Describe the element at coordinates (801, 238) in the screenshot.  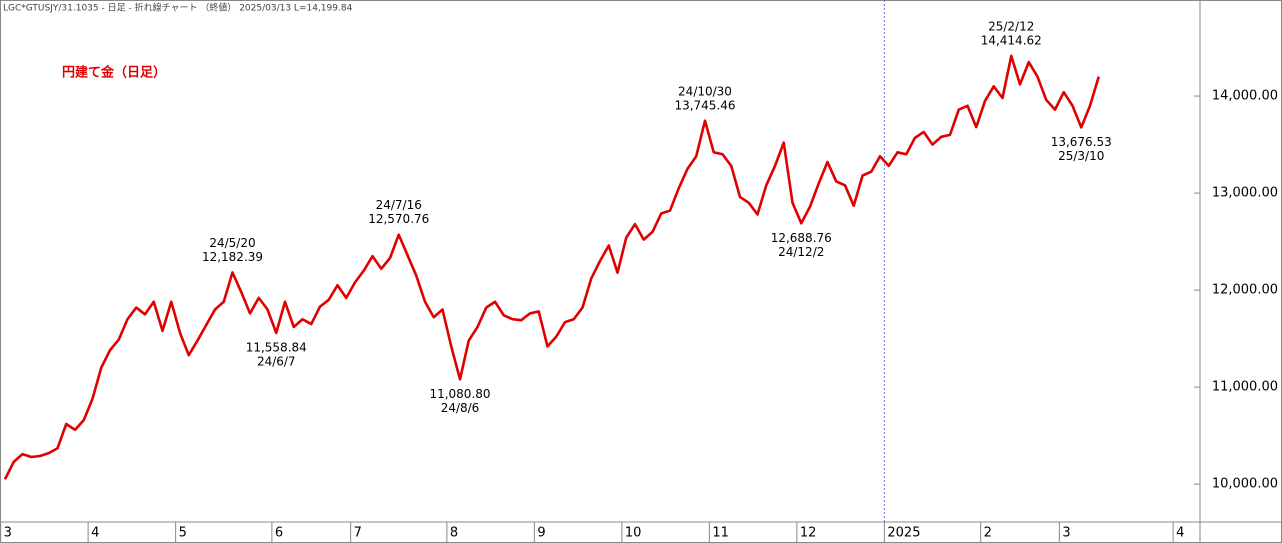
I see `value-label: 12,688.76` at that location.